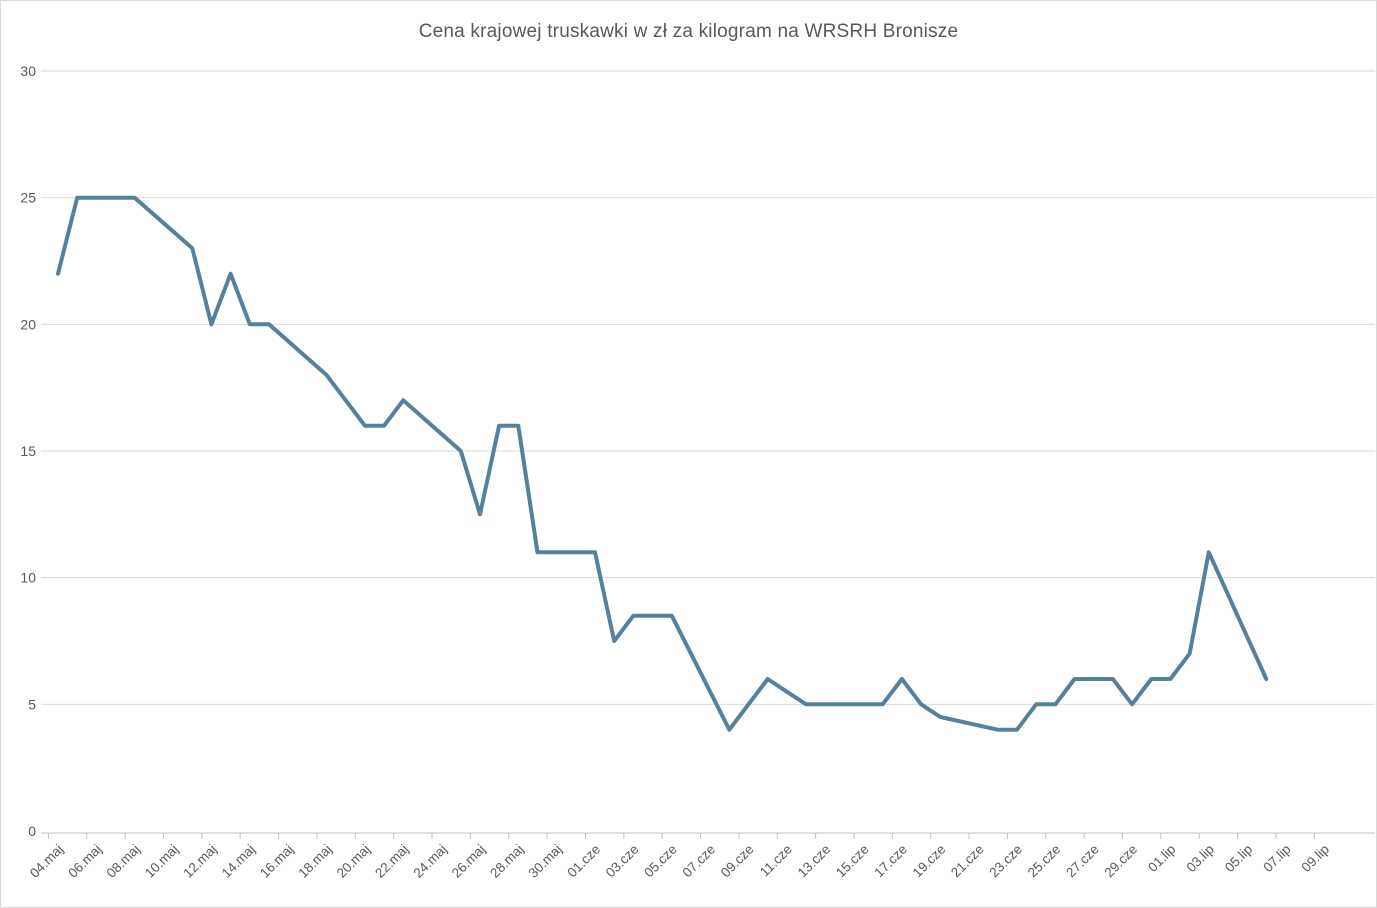  Describe the element at coordinates (123, 861) in the screenshot. I see `x-axis-label: 08.maj` at that location.